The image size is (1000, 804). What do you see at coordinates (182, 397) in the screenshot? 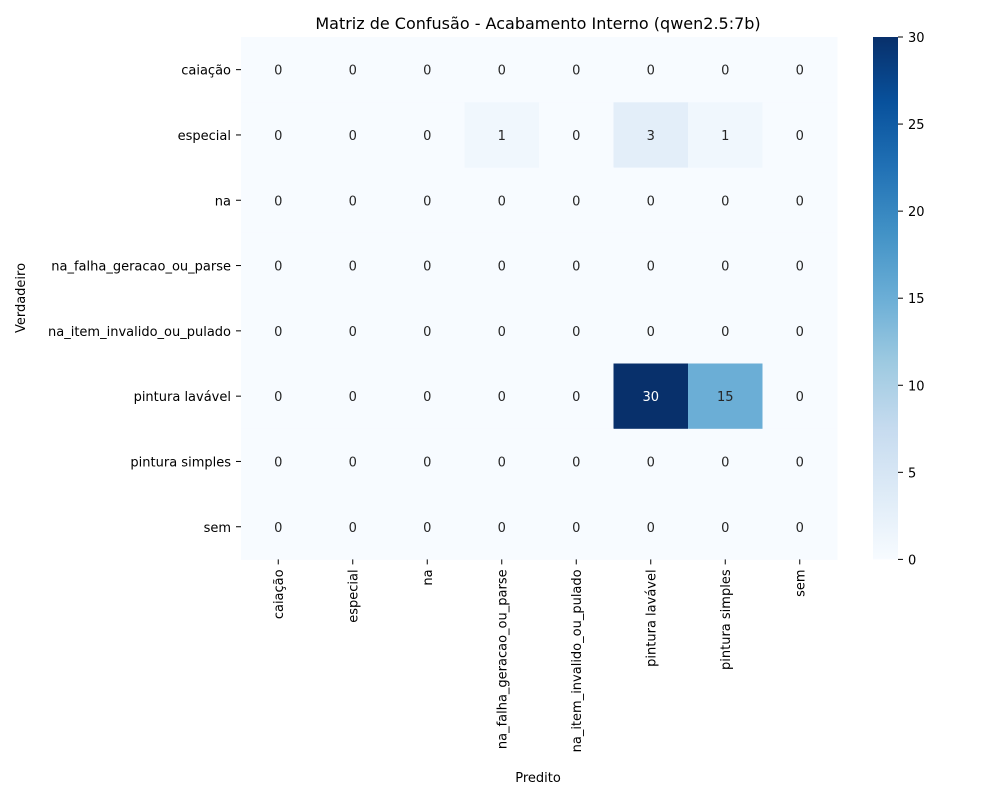
I see `y-tick-label: pintura lavável` at bounding box center [182, 397].